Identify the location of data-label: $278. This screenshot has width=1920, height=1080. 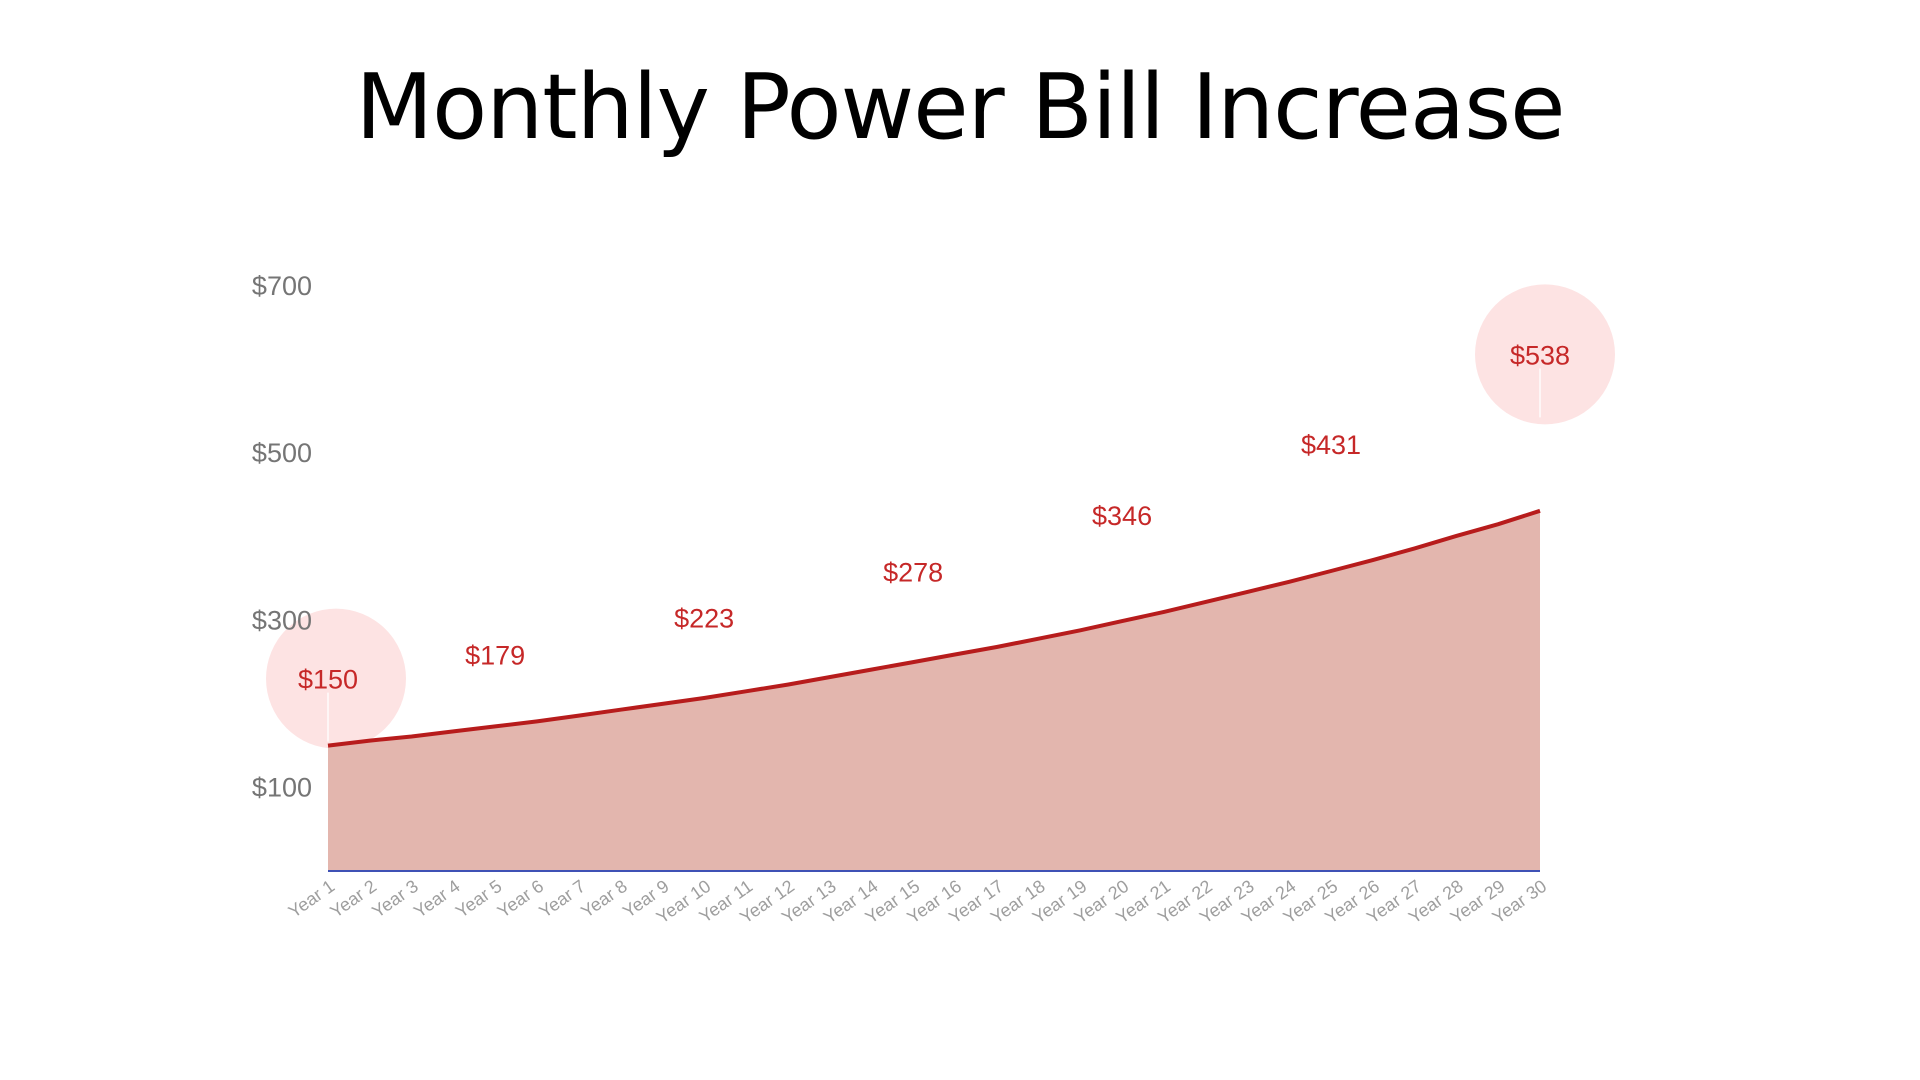
(913, 573).